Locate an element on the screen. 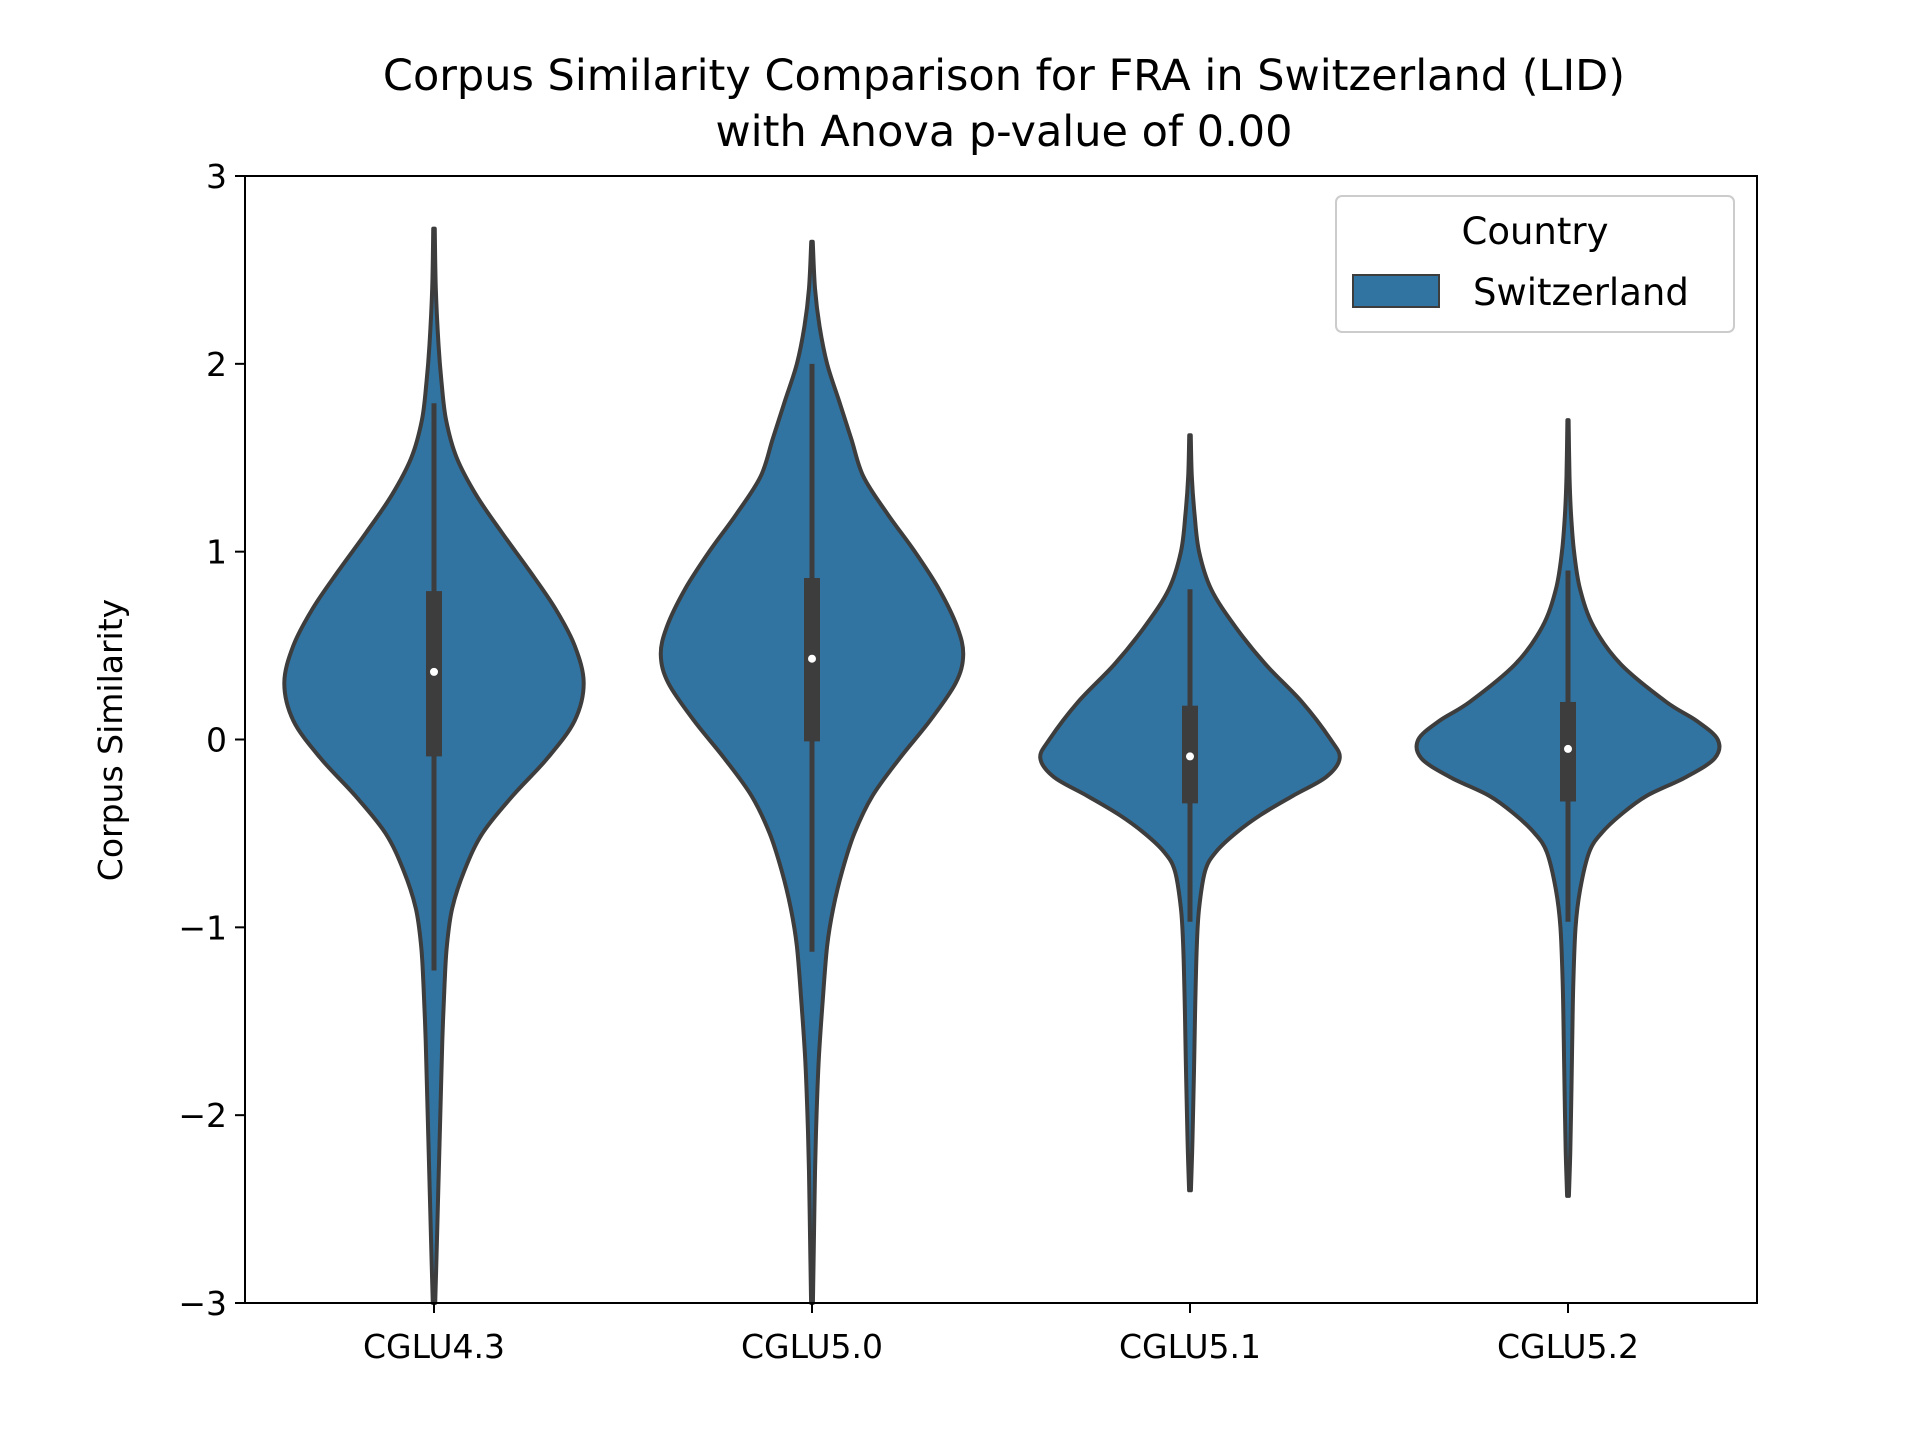 The image size is (1920, 1440). x-tick-label: CGLU5.2 is located at coordinates (1568, 1346).